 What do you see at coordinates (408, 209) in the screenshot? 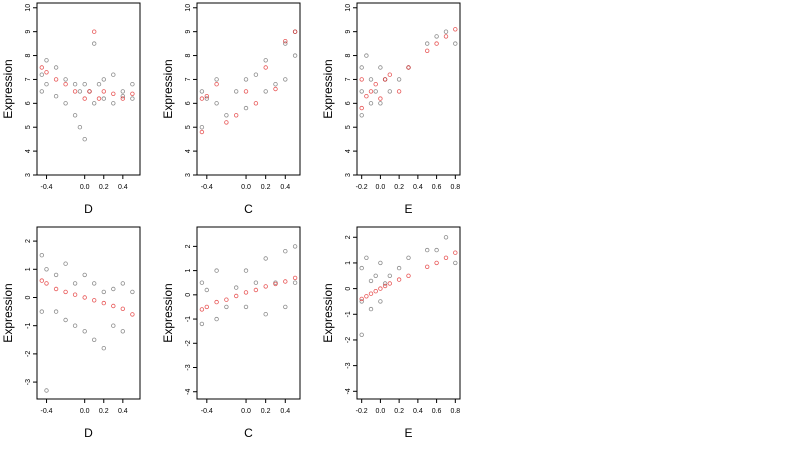
I see `x-axis-label: E` at bounding box center [408, 209].